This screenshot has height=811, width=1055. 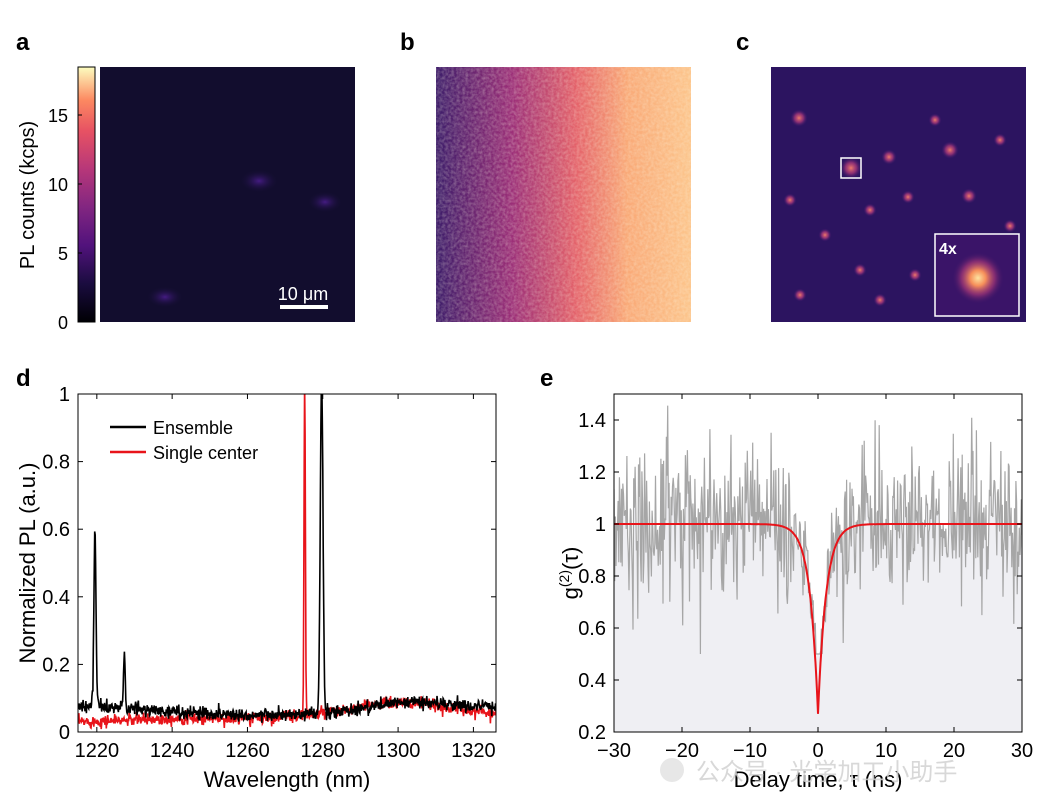 What do you see at coordinates (682, 751) in the screenshot?
I see `x-tick-label: −20` at bounding box center [682, 751].